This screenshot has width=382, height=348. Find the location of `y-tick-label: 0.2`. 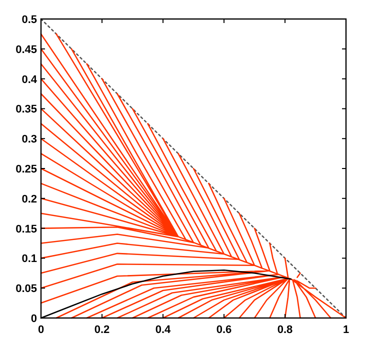

y-tick-label: 0.2 is located at coordinates (29, 199).